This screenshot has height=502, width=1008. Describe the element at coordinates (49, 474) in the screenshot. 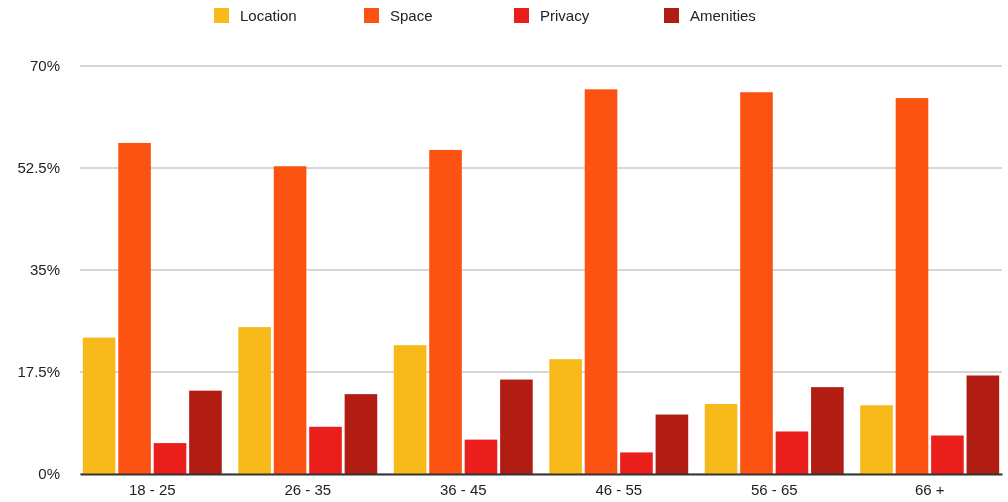

I see `y-tick-label: 0%` at that location.